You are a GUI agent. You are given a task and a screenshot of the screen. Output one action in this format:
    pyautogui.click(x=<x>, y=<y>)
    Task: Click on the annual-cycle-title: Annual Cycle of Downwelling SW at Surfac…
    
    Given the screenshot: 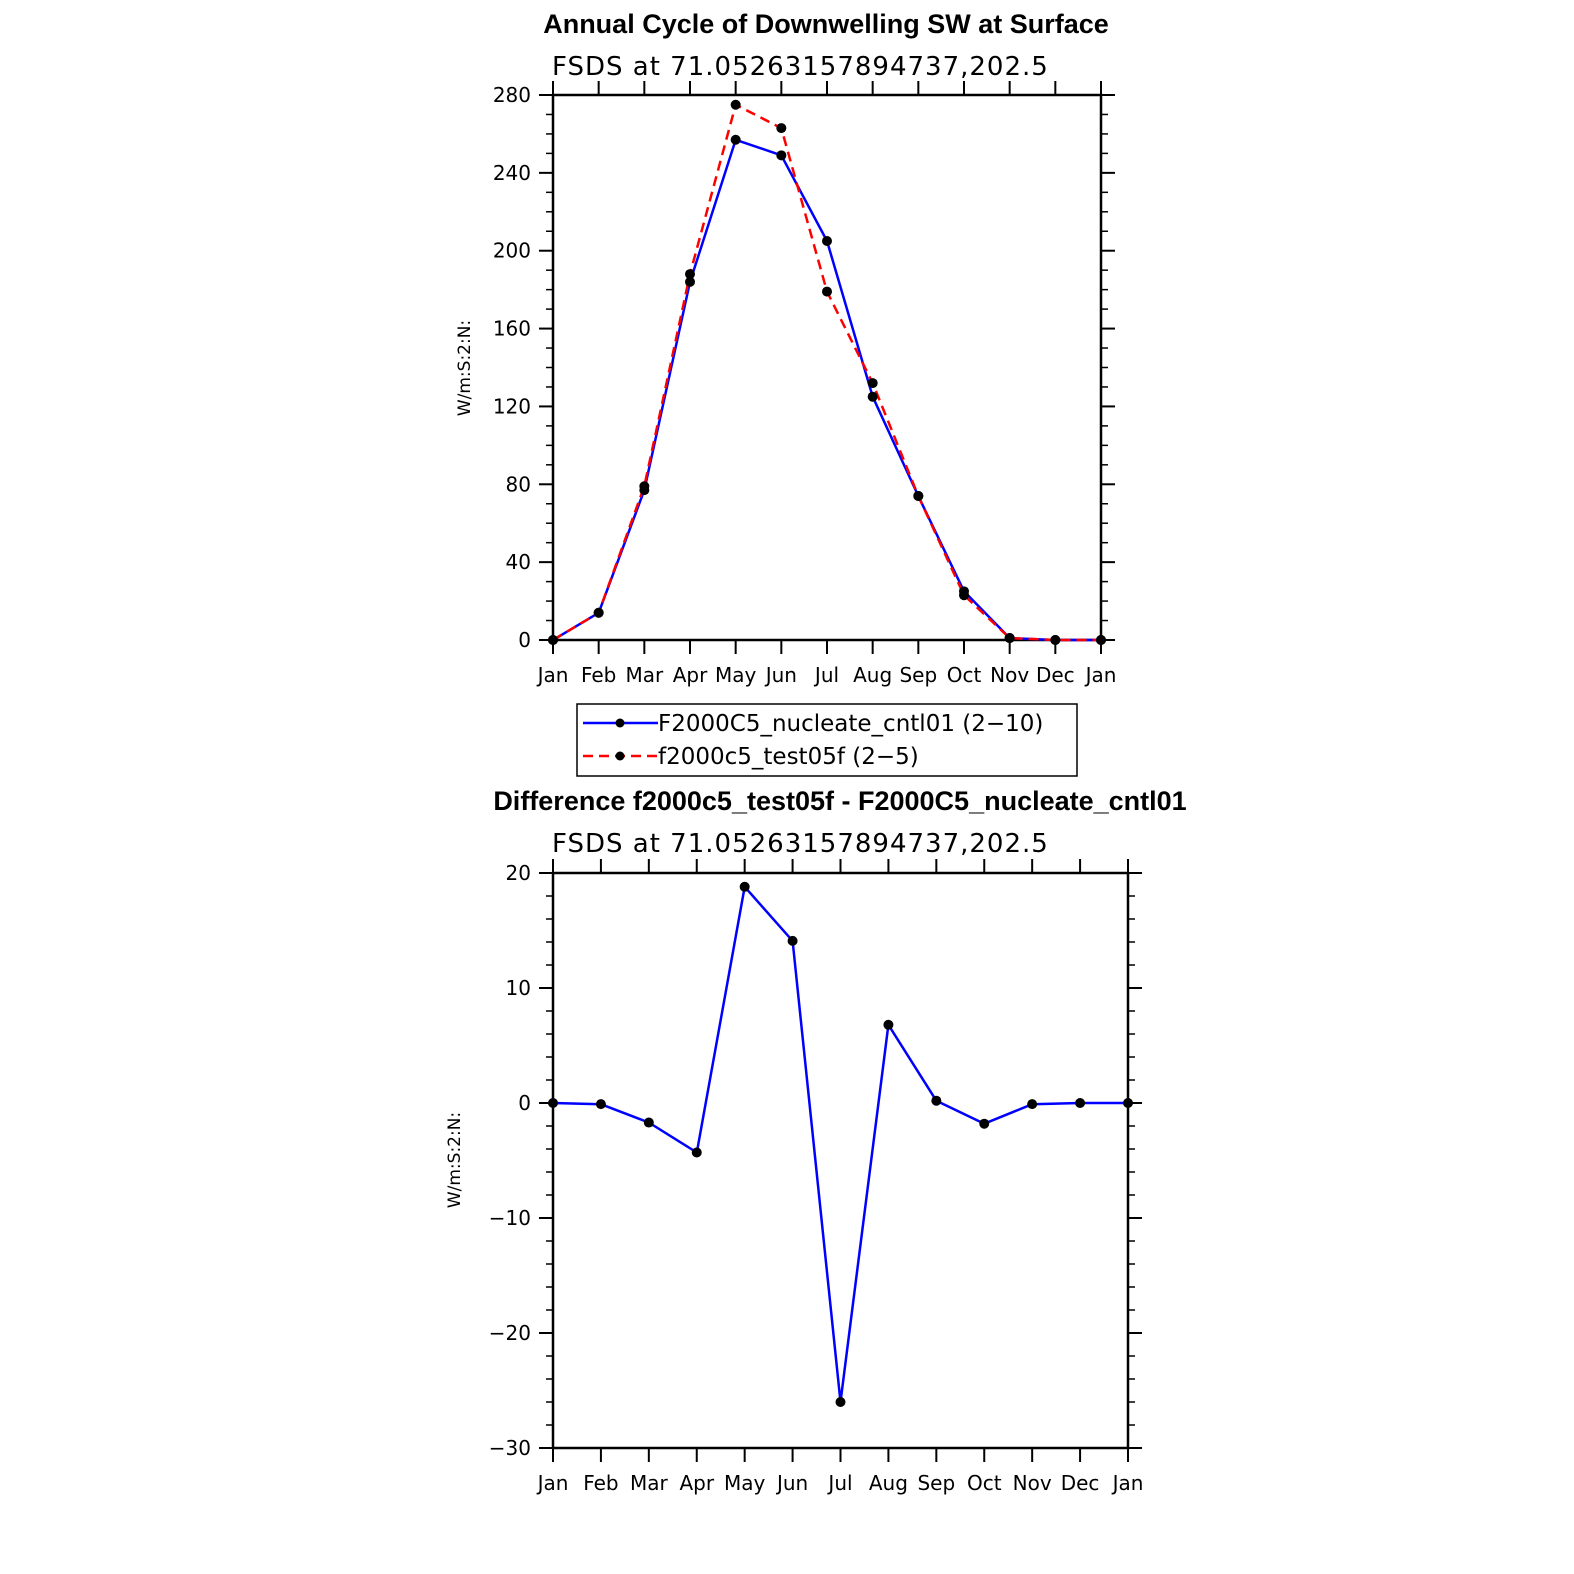 What is the action you would take?
    pyautogui.click(x=826, y=24)
    